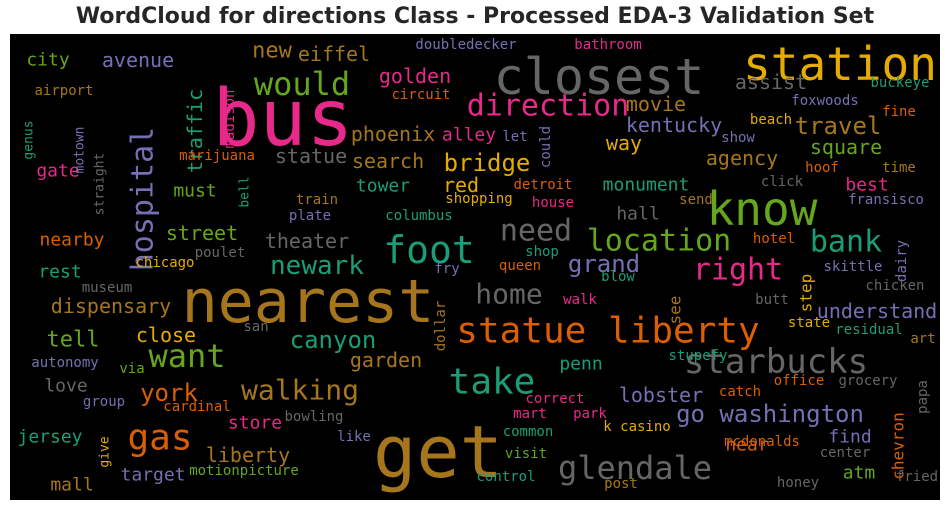 This screenshot has height=511, width=950. I want to click on word-hall: hall, so click(637, 214).